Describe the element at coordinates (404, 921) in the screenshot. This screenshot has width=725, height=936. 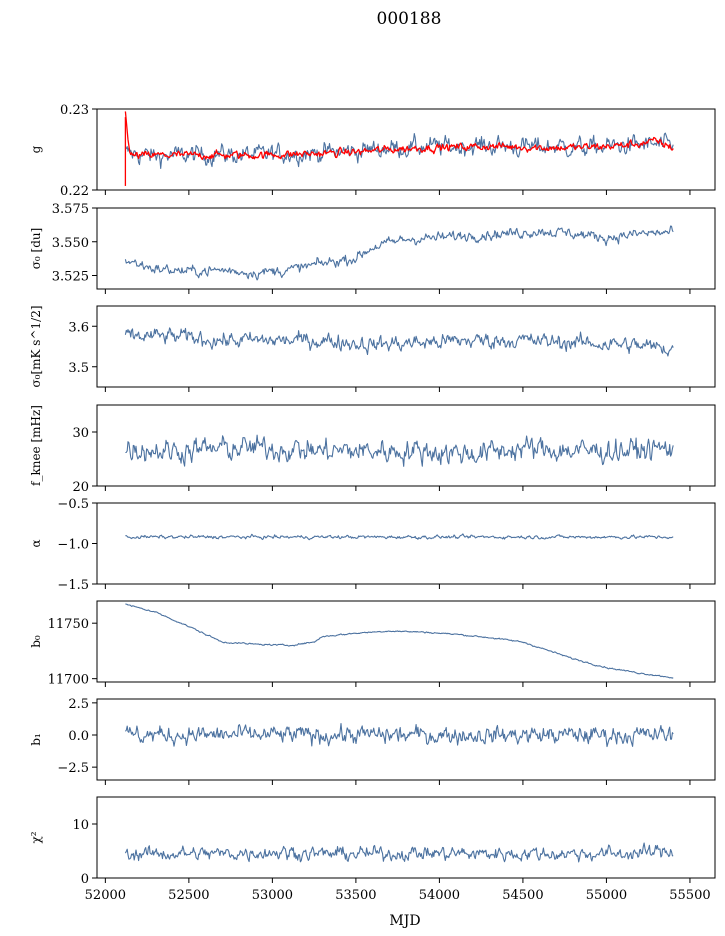
I see `x-axis-label: MJD` at that location.